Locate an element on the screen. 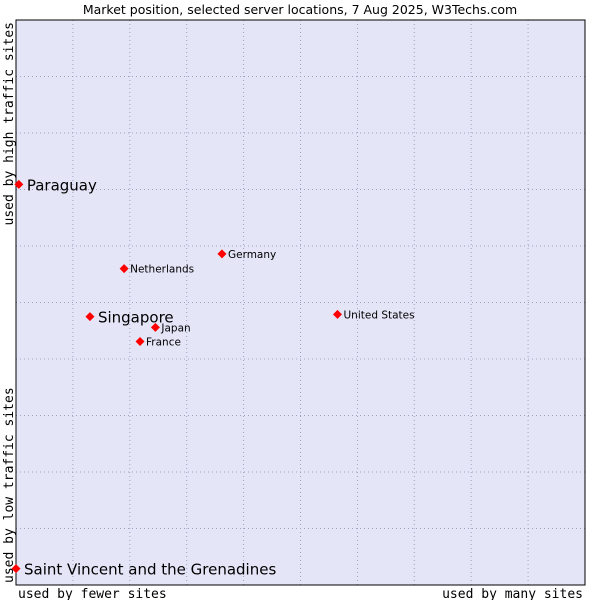 The height and width of the screenshot is (600, 600). point-germany: Germany is located at coordinates (246, 255).